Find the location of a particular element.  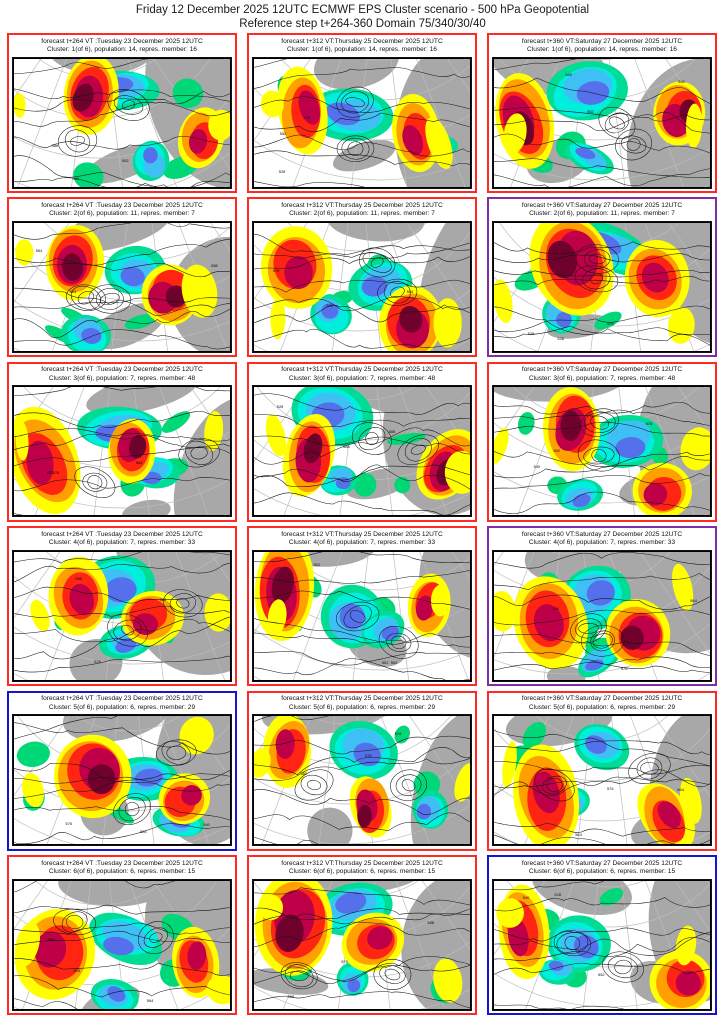

map-image: 588 588 576 is located at coordinates (122, 615).